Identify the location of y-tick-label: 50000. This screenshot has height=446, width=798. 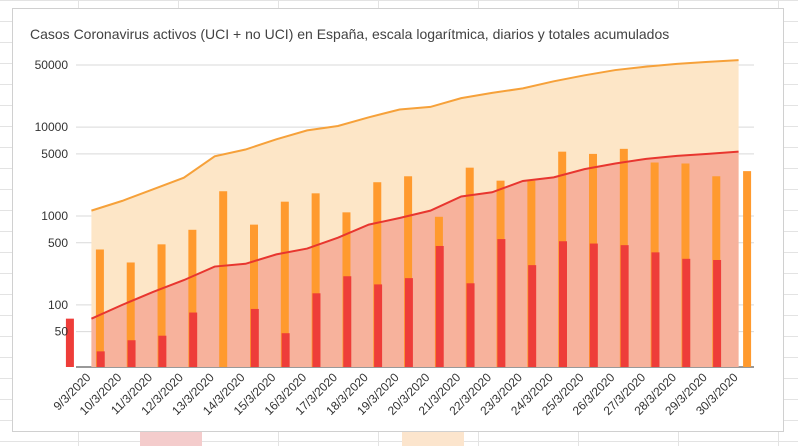
(52, 65).